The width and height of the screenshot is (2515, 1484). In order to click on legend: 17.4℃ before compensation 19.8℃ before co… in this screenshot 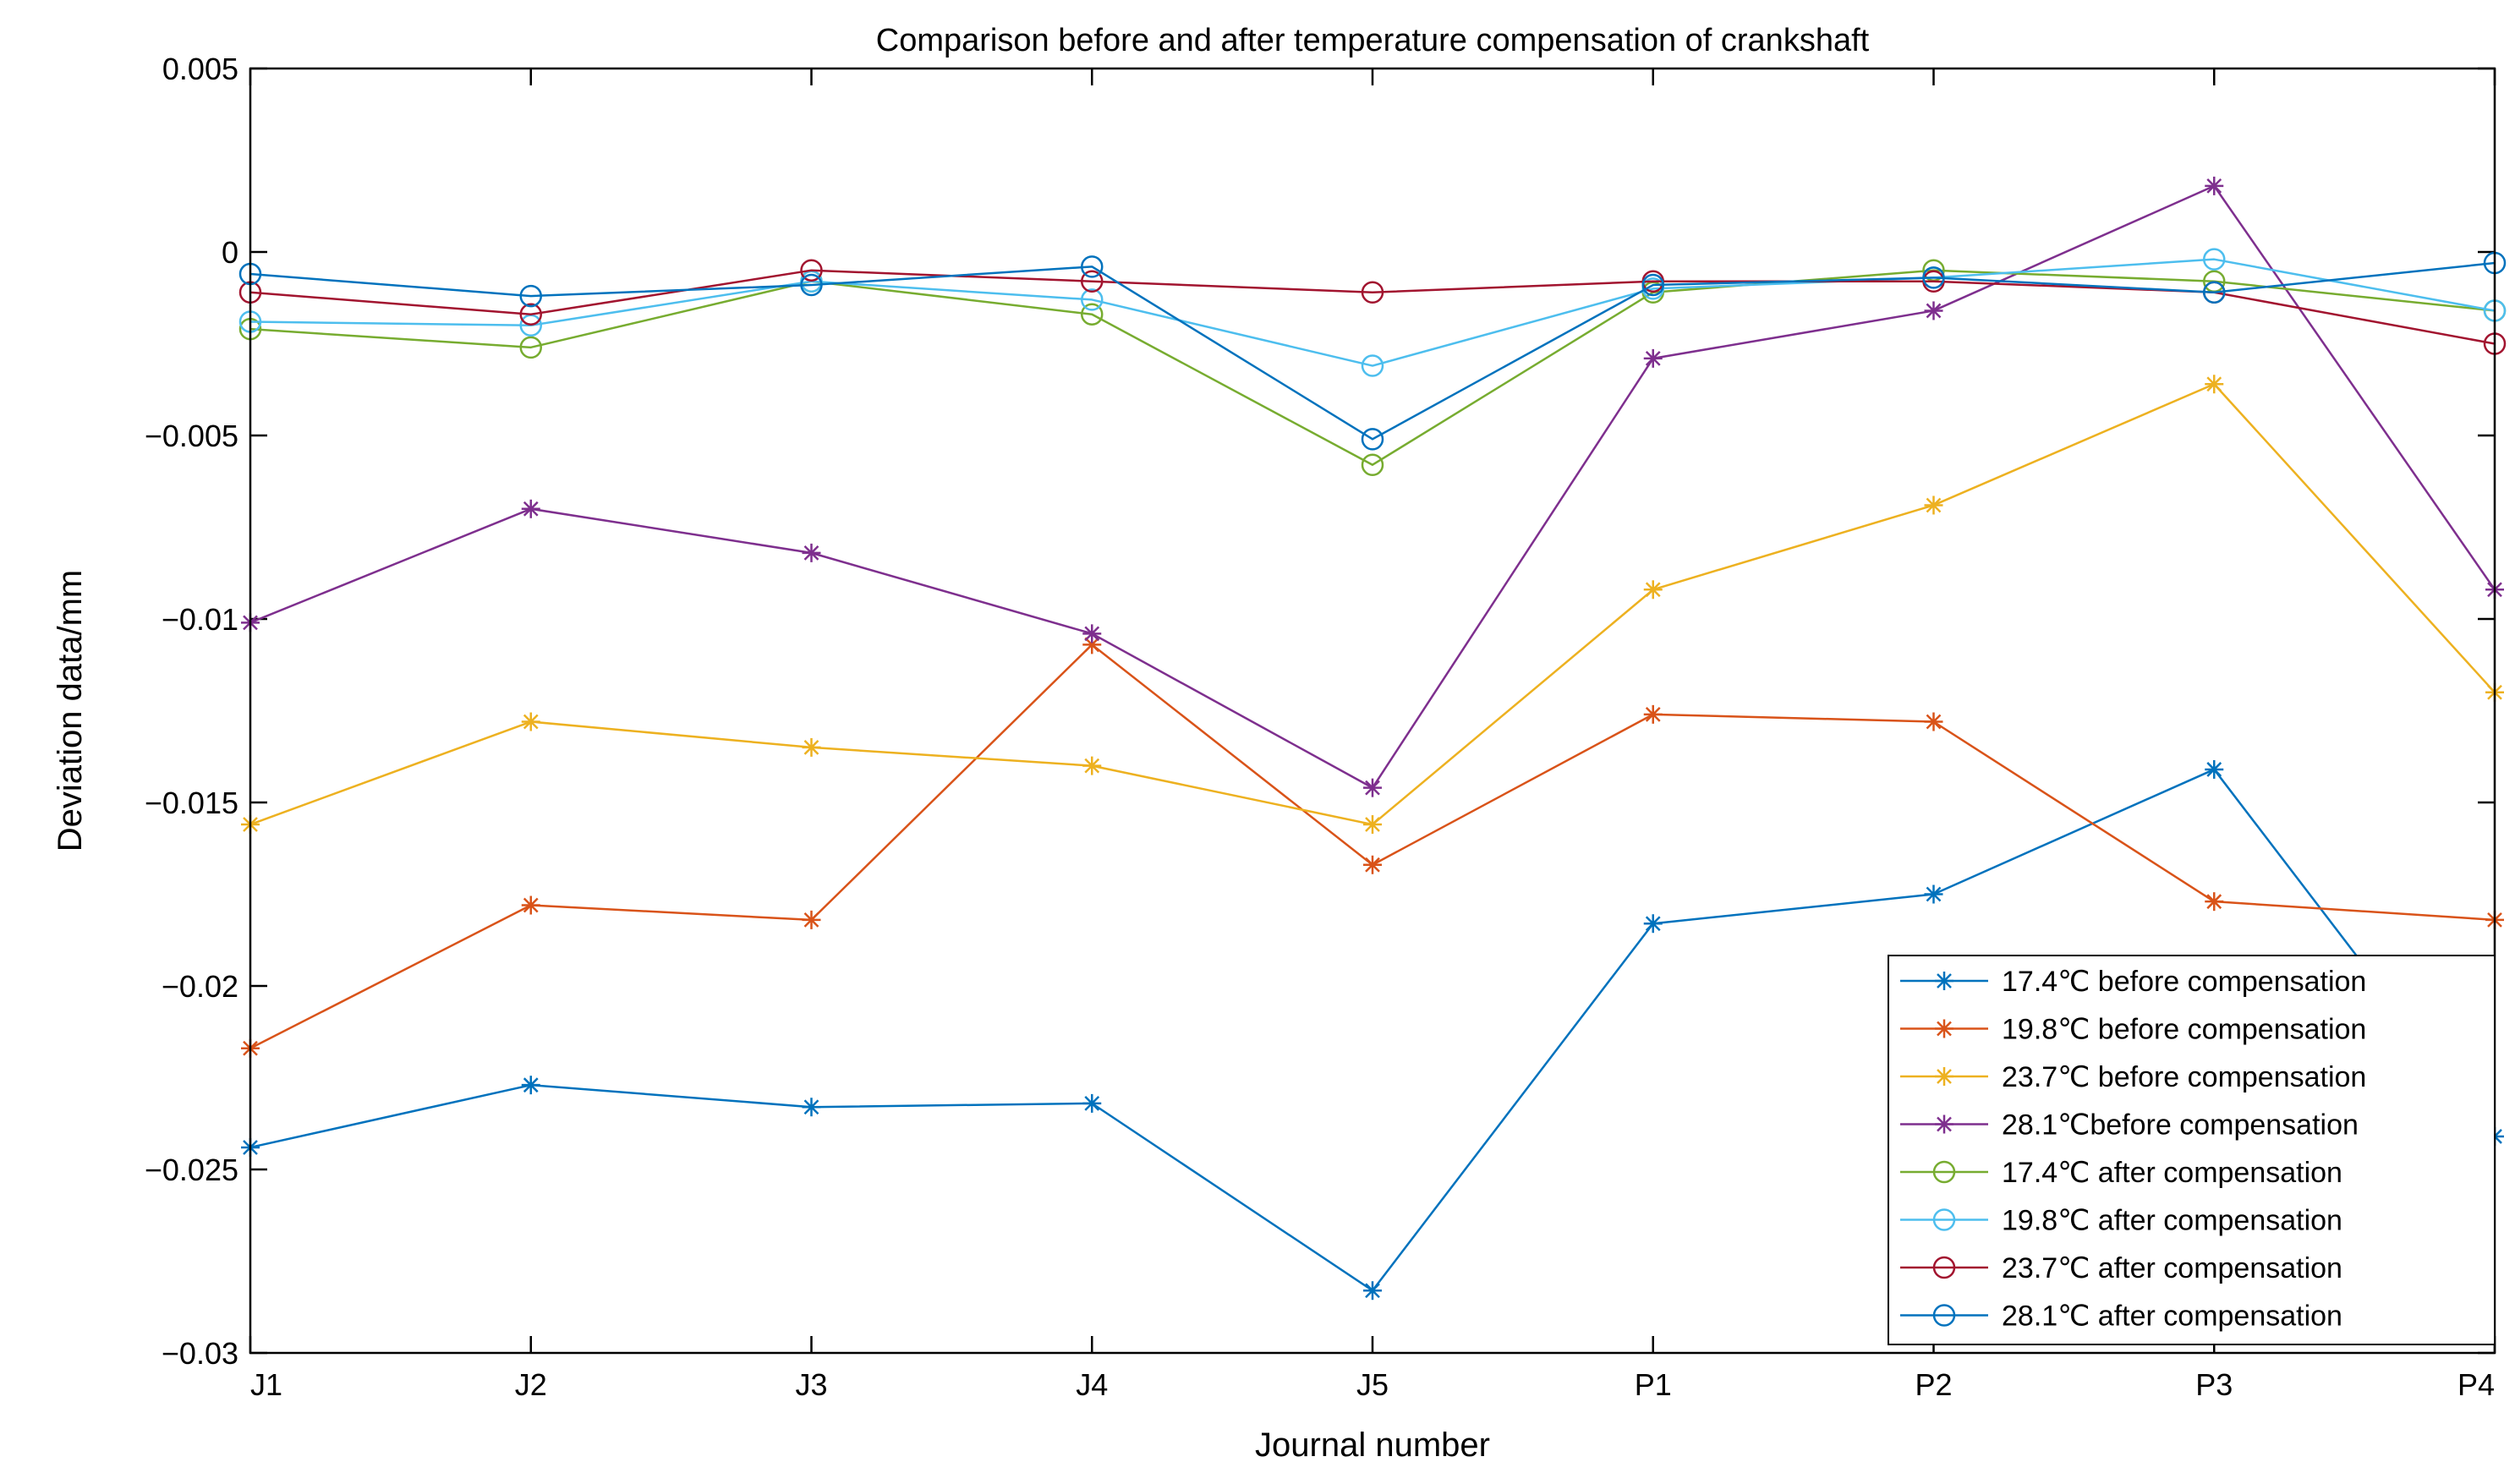, I will do `click(2192, 1150)`.